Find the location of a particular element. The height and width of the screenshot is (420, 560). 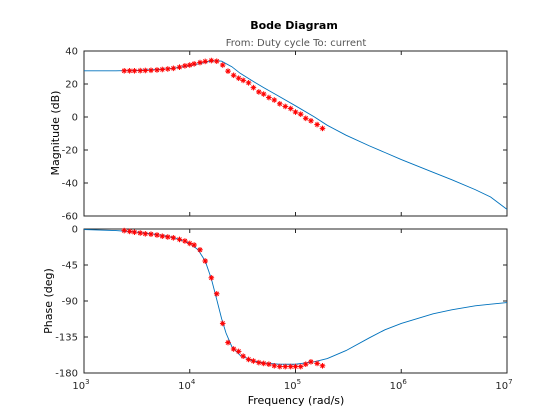

phase-y-tick-label: -45 is located at coordinates (70, 266).